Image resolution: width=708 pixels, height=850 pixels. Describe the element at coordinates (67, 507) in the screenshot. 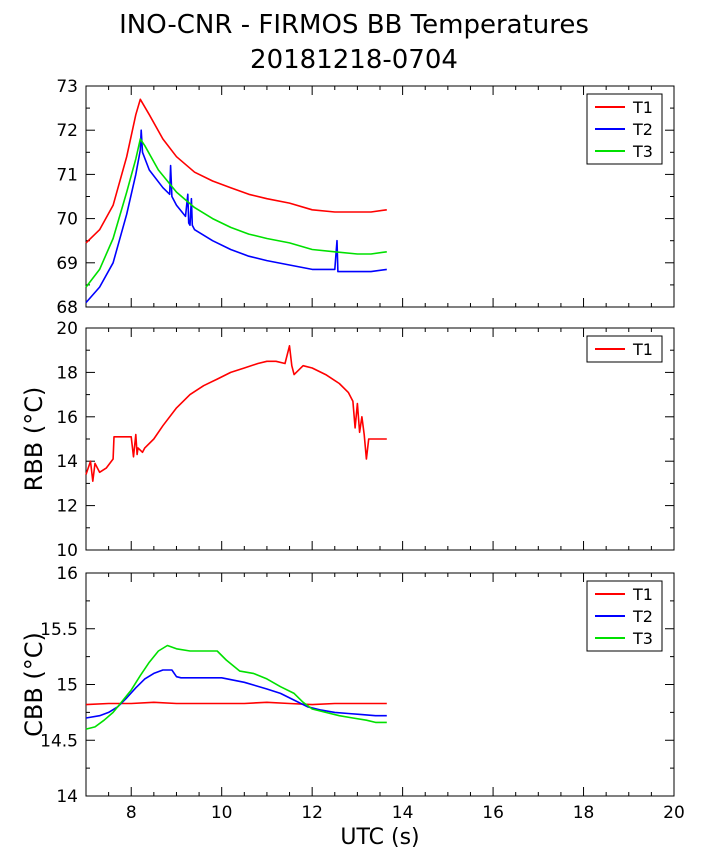

I see `y-tick-label: 12` at that location.